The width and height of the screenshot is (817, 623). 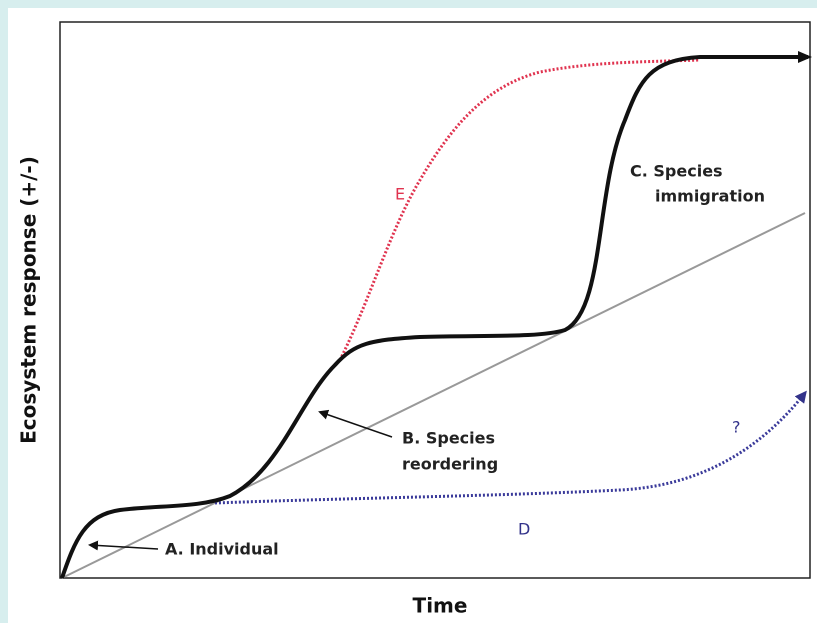 What do you see at coordinates (448, 438) in the screenshot?
I see `label-b: B. Species` at bounding box center [448, 438].